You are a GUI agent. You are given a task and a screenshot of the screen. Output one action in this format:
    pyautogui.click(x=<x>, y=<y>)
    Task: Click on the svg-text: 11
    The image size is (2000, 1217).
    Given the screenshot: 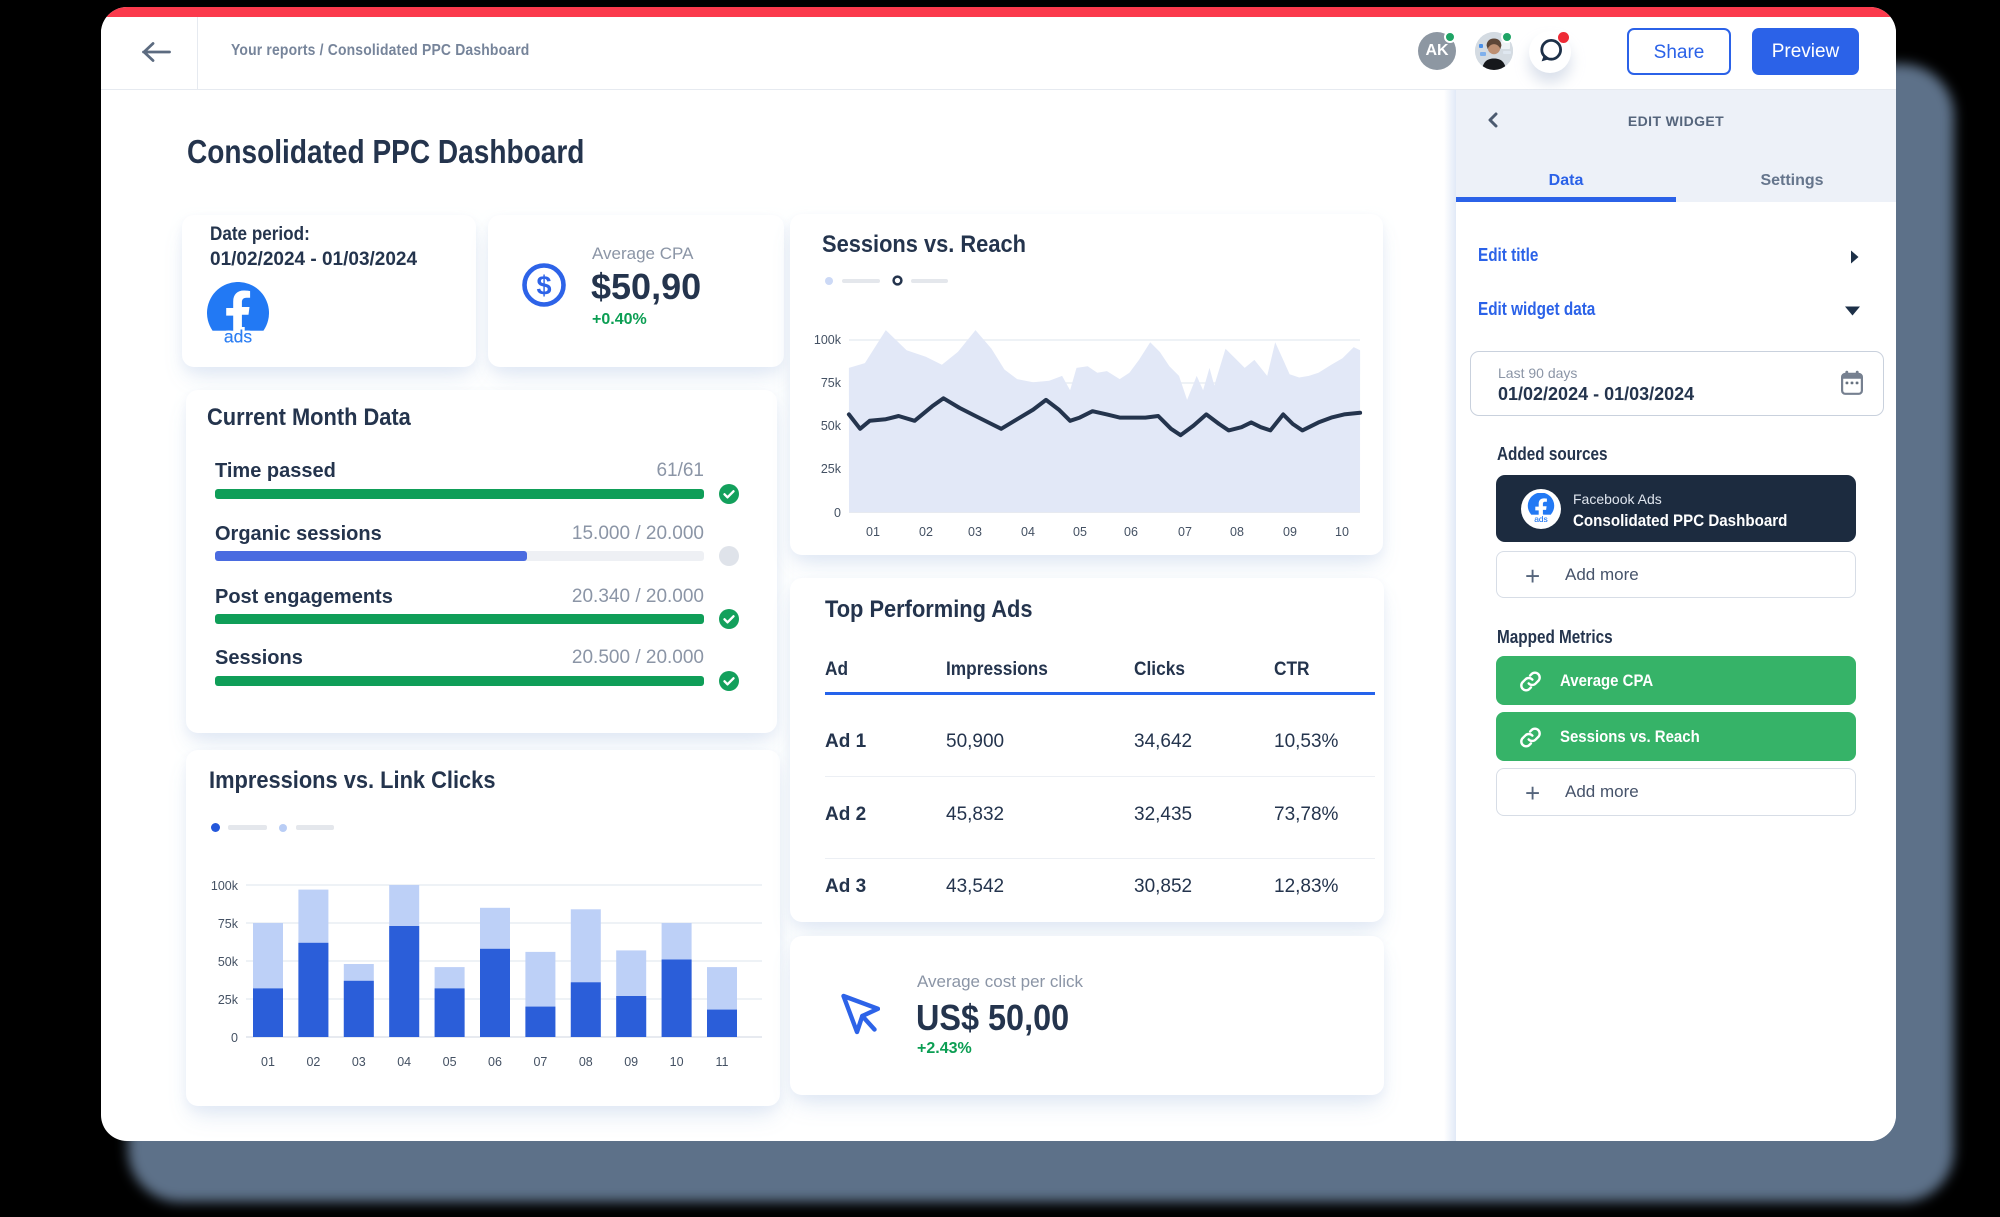 What is the action you would take?
    pyautogui.click(x=722, y=1062)
    